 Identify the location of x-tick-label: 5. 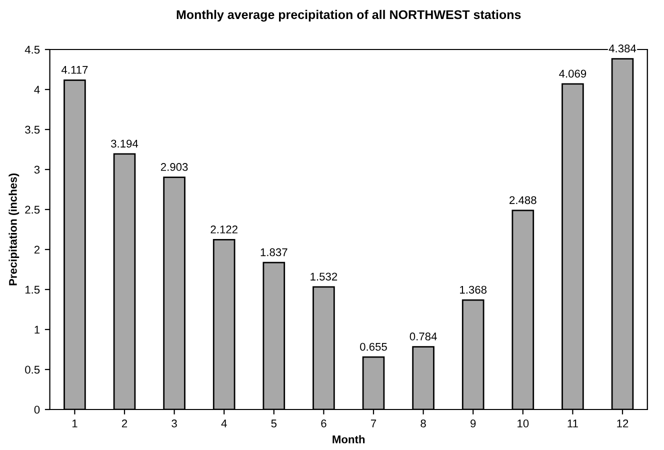
(274, 424).